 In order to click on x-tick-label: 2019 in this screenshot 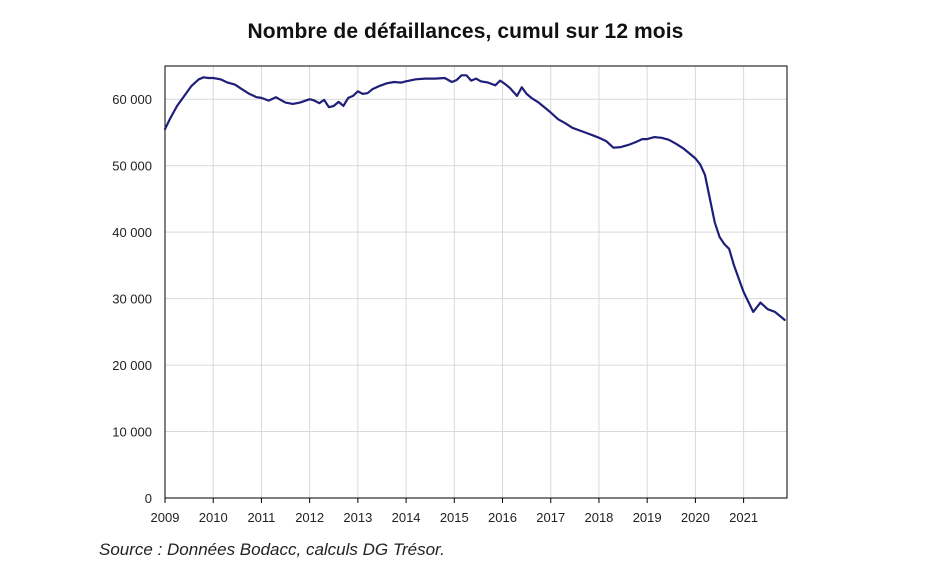, I will do `click(647, 517)`.